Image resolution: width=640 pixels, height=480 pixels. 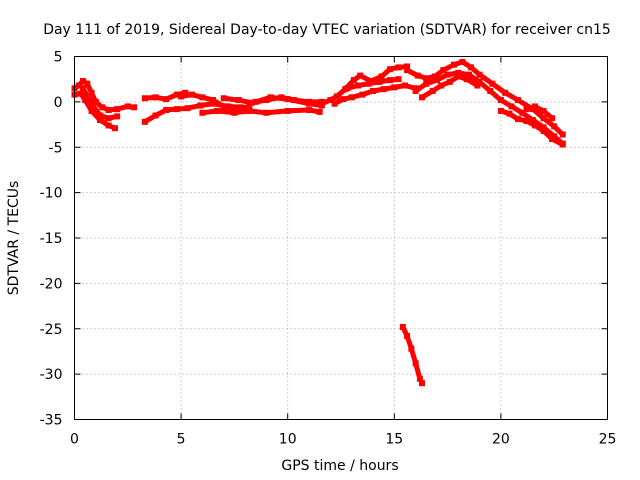 I want to click on y-tick-label: -15, so click(x=51, y=239).